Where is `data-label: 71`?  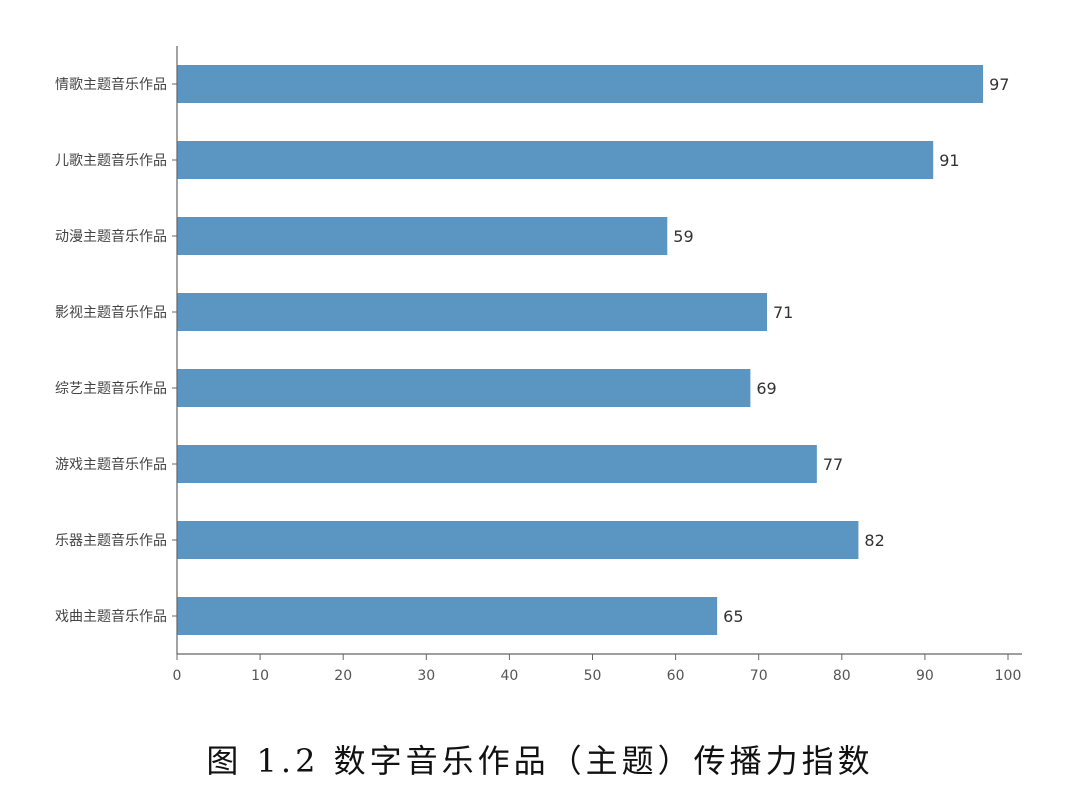
data-label: 71 is located at coordinates (783, 312).